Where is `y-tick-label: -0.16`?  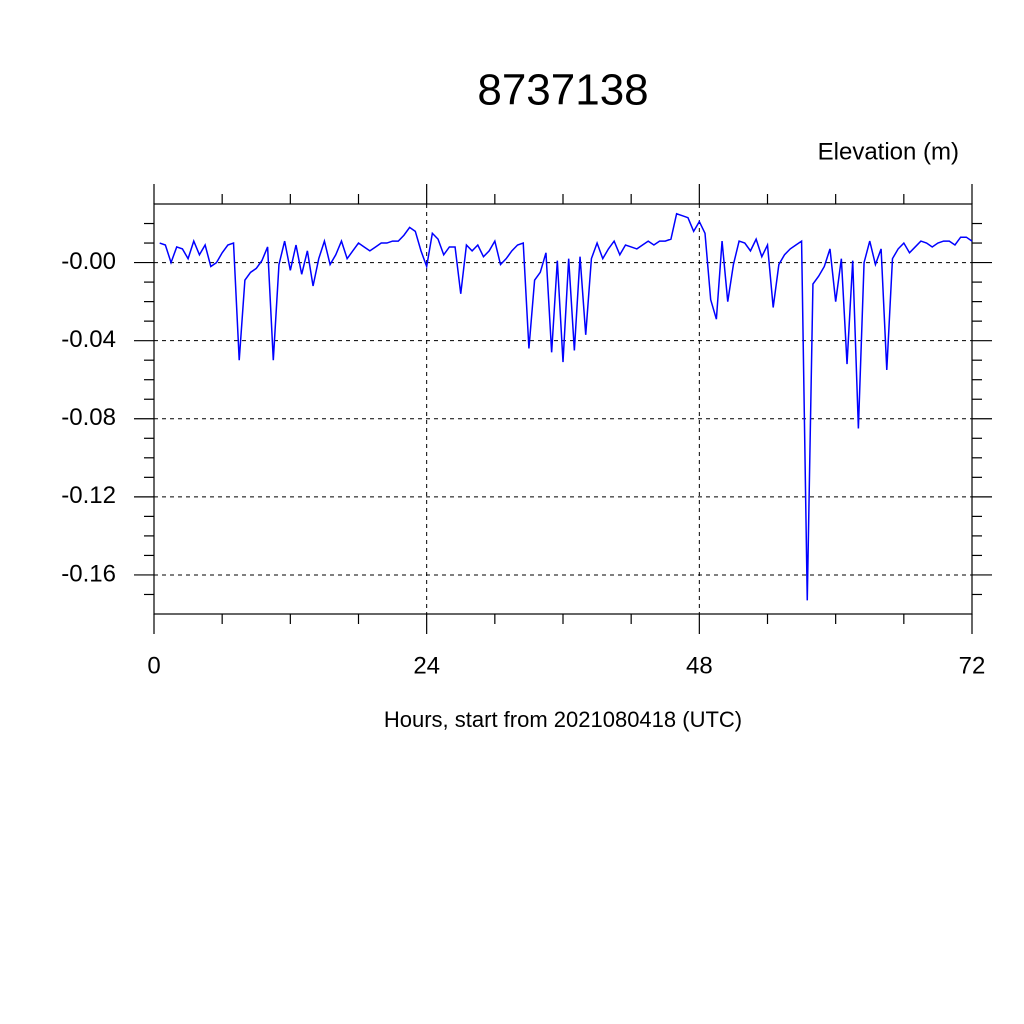
y-tick-label: -0.16 is located at coordinates (88, 573).